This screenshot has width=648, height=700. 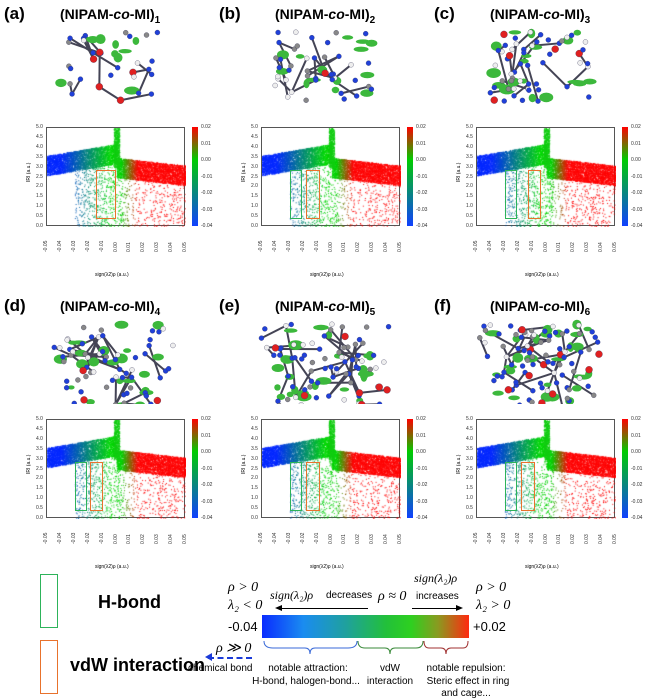 I want to click on right-arrow, so click(x=434, y=608).